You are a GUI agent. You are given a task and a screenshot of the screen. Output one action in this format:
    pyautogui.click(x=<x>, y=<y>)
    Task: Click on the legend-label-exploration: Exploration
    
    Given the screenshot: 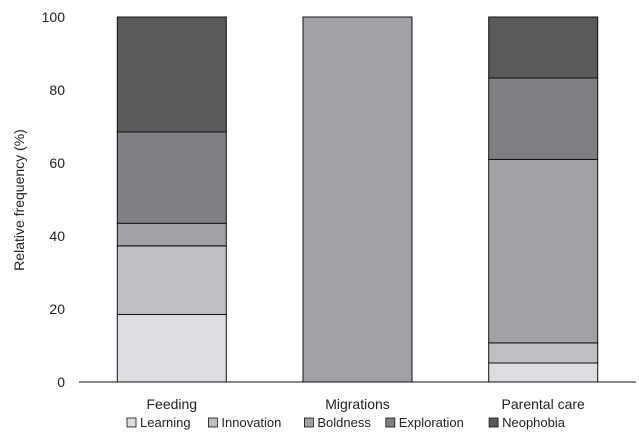 What is the action you would take?
    pyautogui.click(x=431, y=422)
    